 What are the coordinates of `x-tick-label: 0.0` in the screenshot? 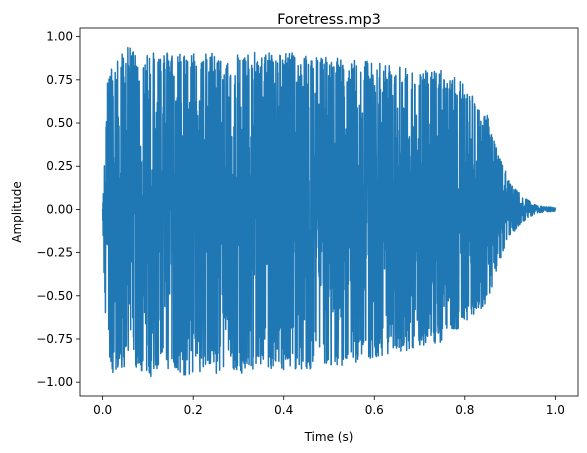 It's located at (102, 410).